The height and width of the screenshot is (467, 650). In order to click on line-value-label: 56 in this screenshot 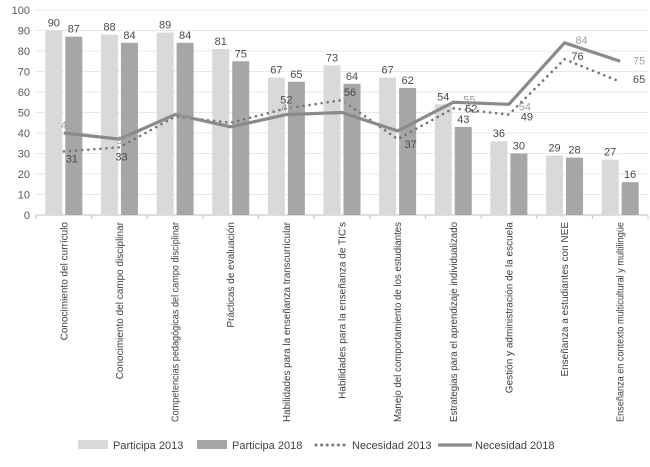, I will do `click(350, 93)`.